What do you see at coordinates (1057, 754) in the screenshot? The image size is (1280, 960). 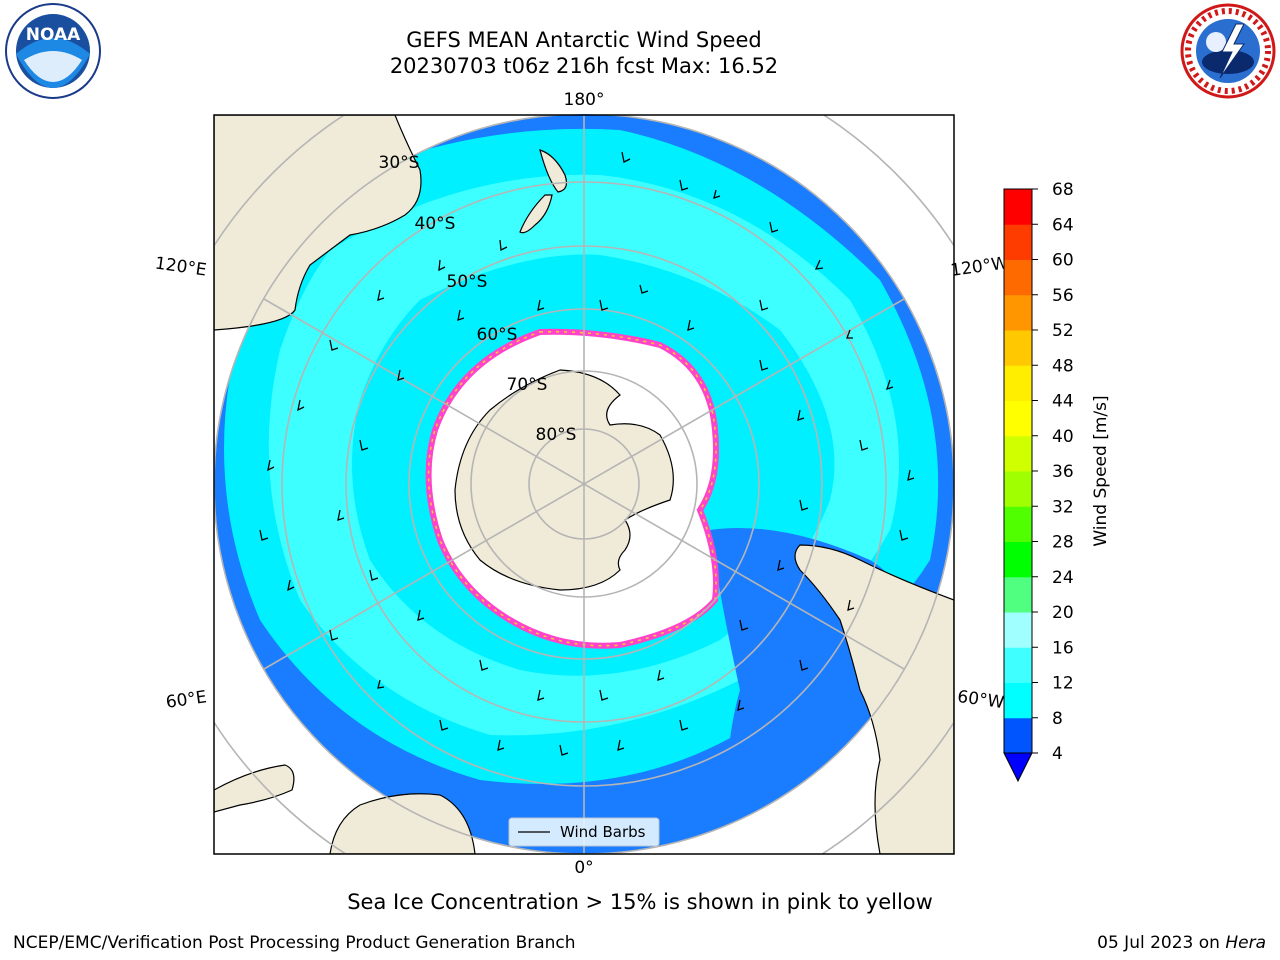 I see `colorbar-tick-label: 4` at bounding box center [1057, 754].